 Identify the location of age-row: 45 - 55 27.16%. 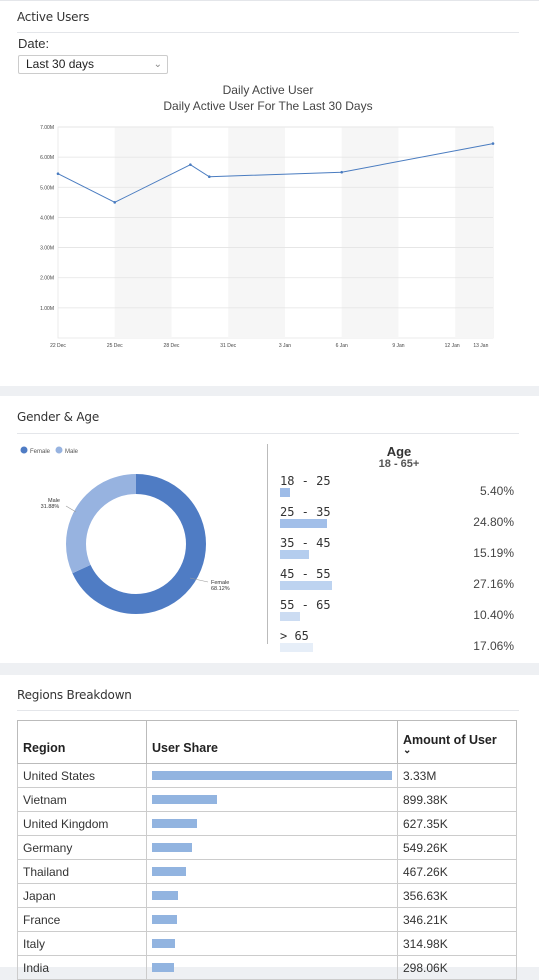
(400, 582).